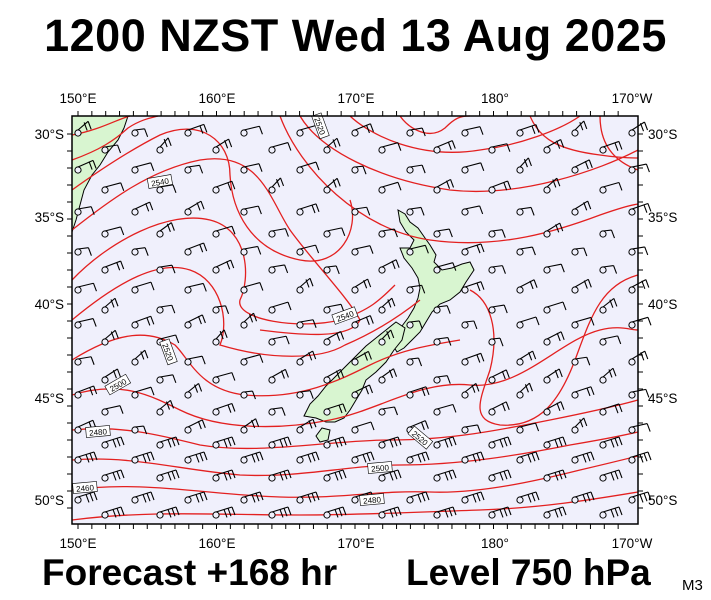 The width and height of the screenshot is (711, 600). I want to click on lon-label-top-170w: 170°W, so click(632, 98).